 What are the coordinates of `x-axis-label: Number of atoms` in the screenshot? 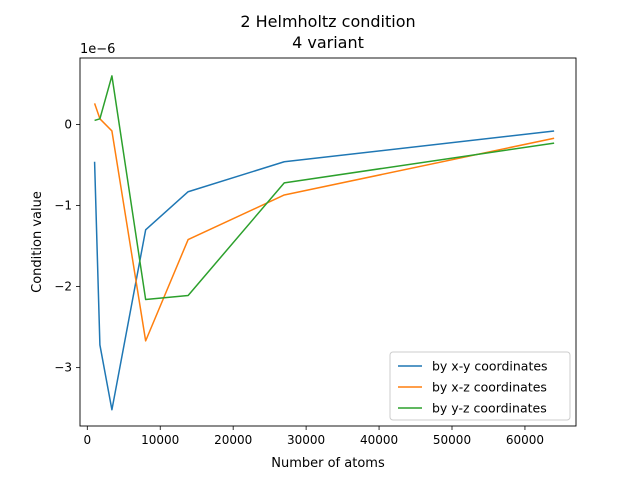 It's located at (328, 463).